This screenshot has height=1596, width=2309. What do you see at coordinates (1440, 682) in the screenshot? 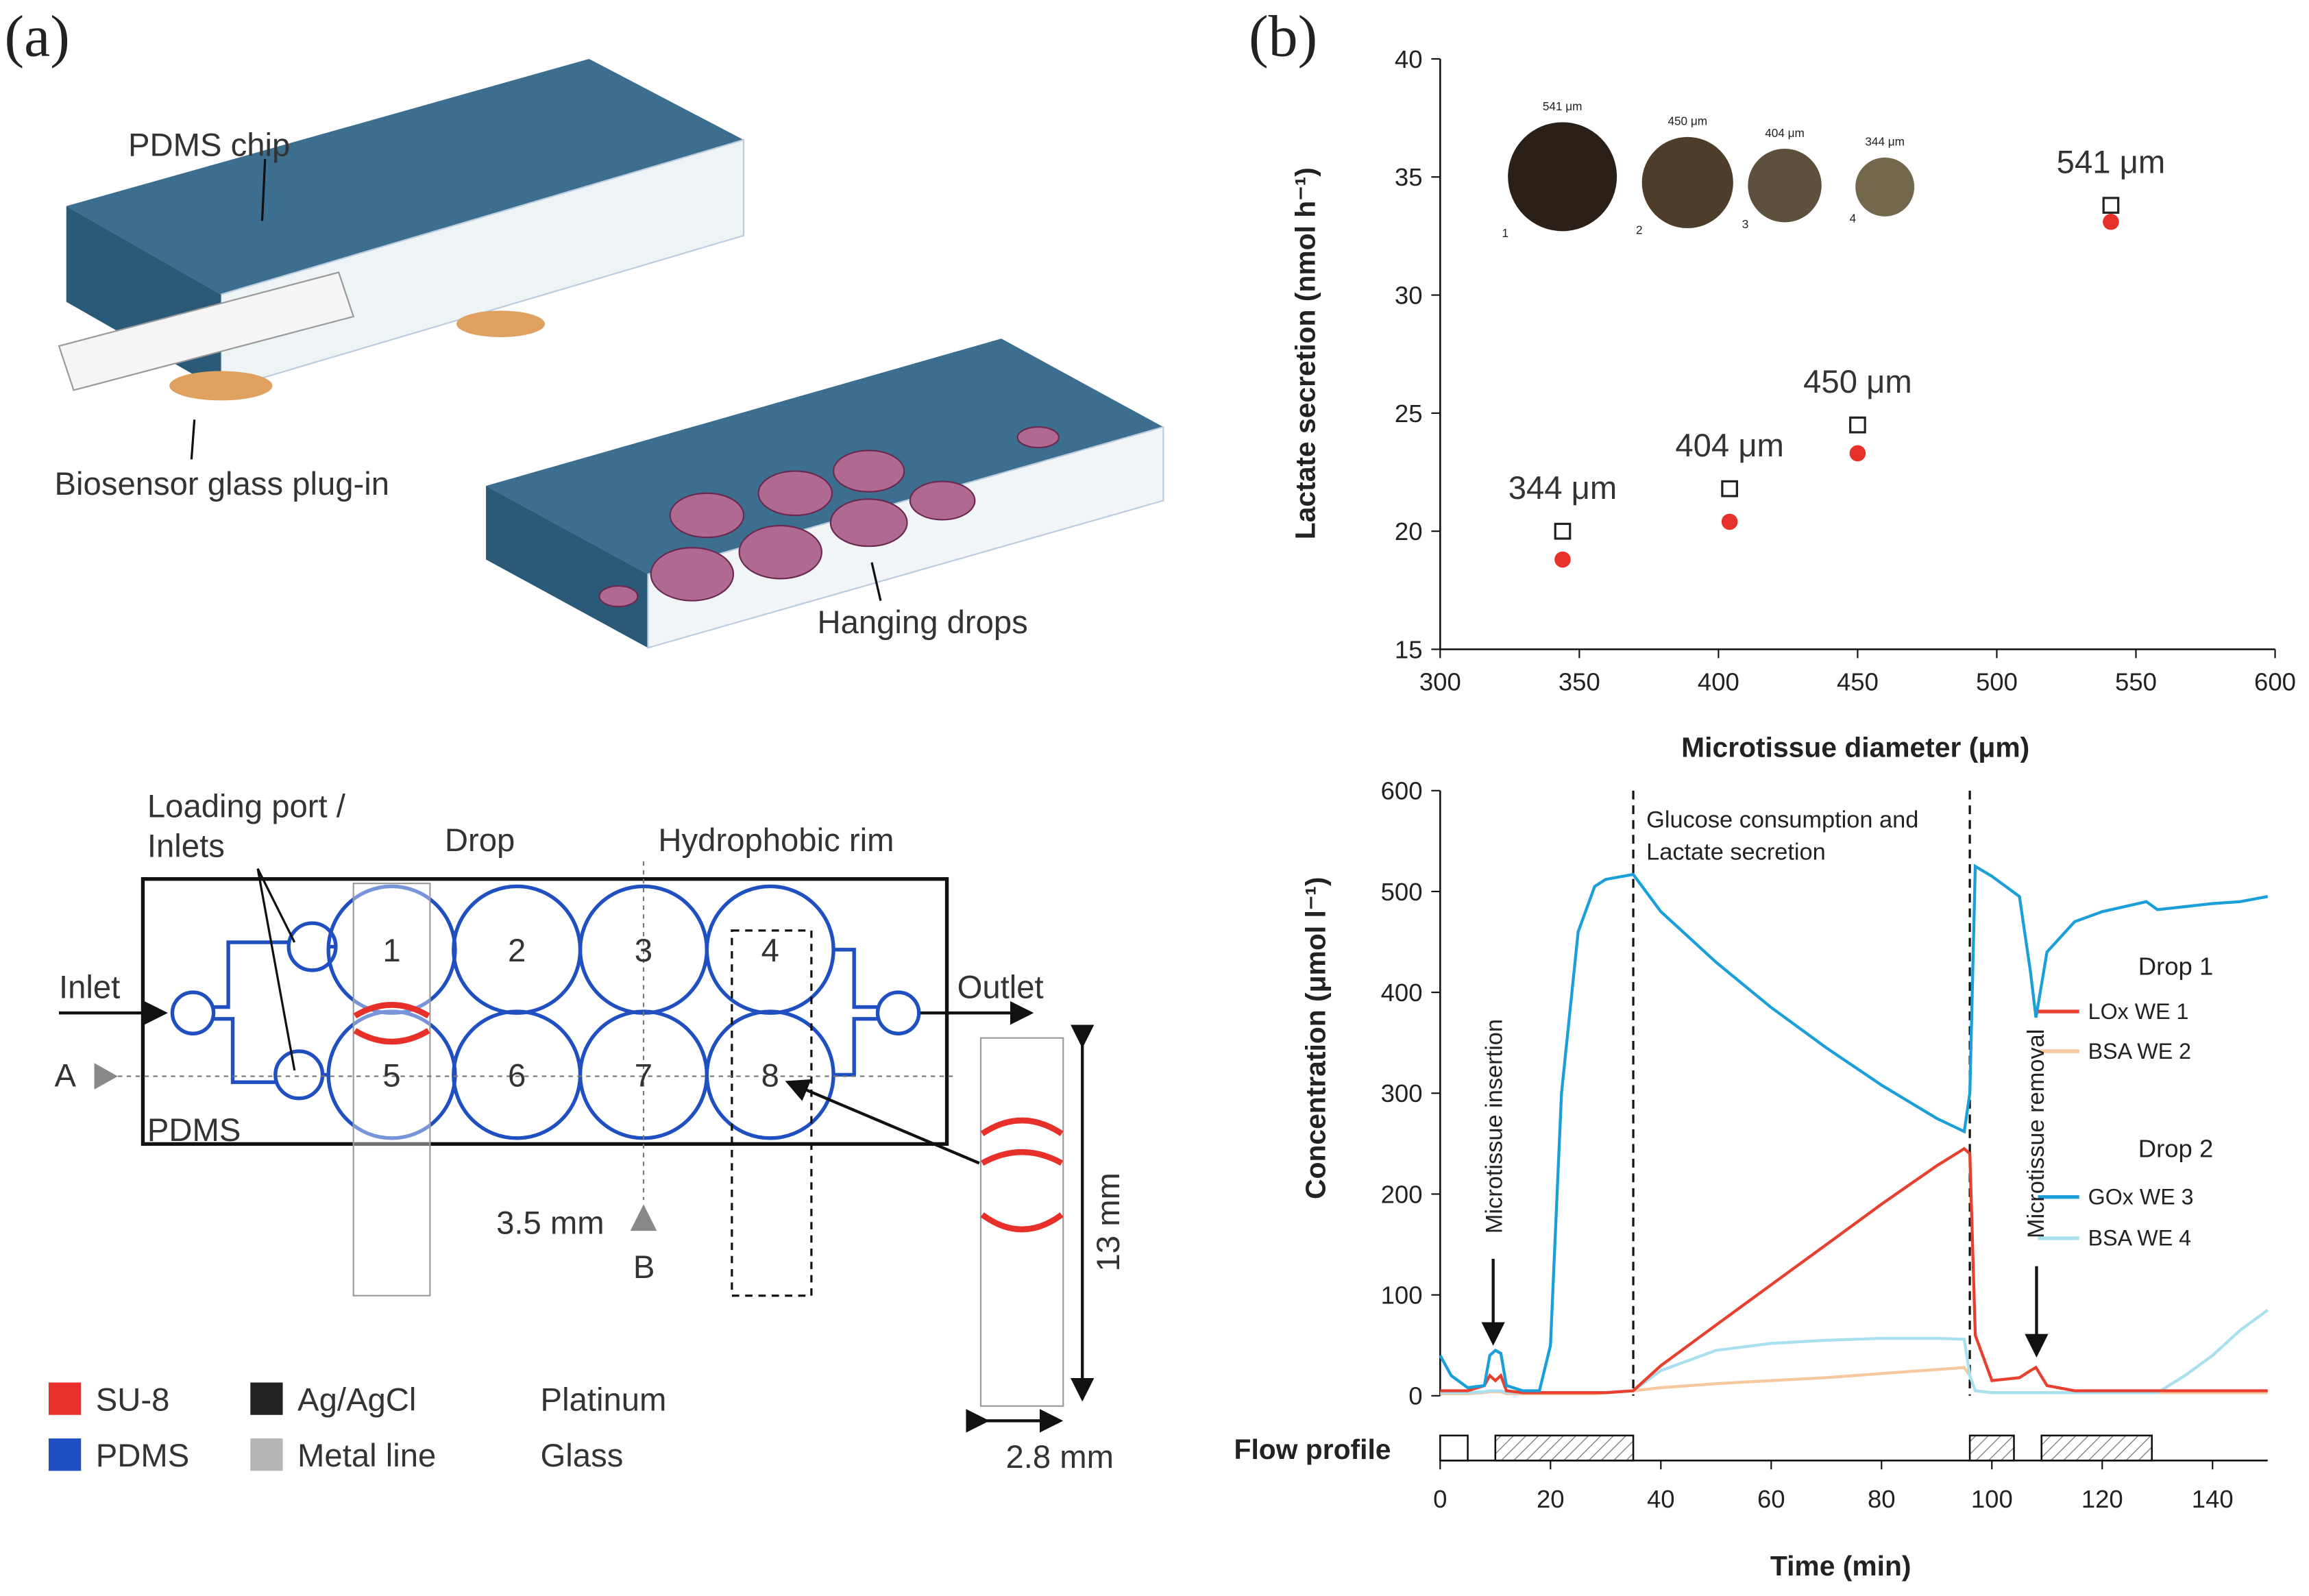
I see `x-tick-label: 300` at bounding box center [1440, 682].